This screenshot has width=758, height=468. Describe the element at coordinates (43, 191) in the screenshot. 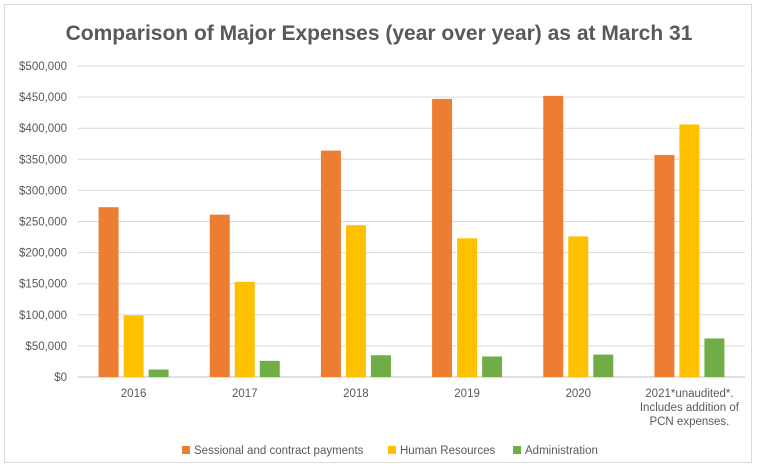

I see `y-tick-label: $300,000` at that location.